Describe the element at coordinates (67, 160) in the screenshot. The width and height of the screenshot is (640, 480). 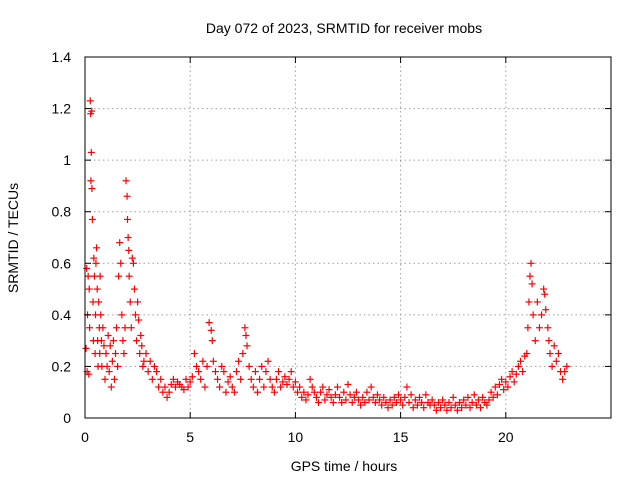
I see `y-tick-label: 1` at that location.